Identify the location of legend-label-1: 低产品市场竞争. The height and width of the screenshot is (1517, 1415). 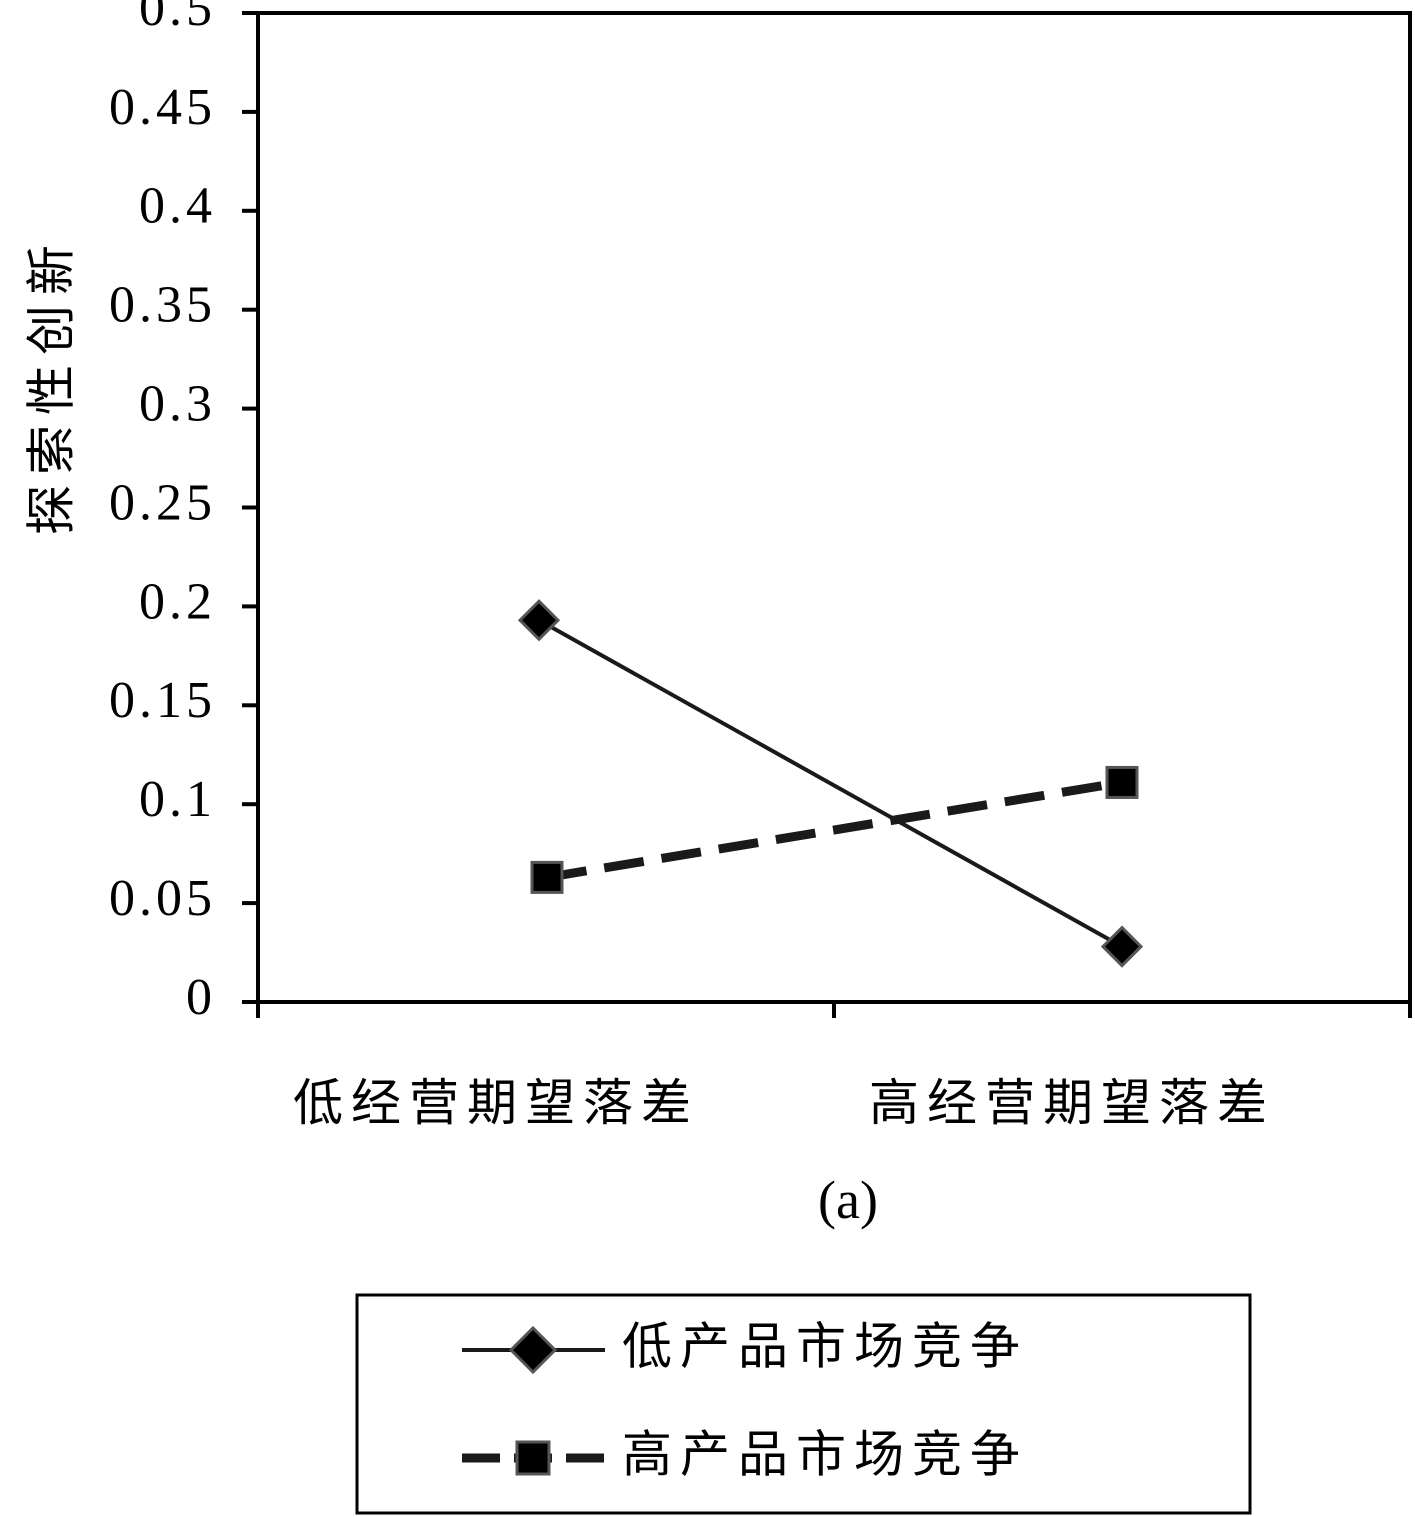
(825, 1347).